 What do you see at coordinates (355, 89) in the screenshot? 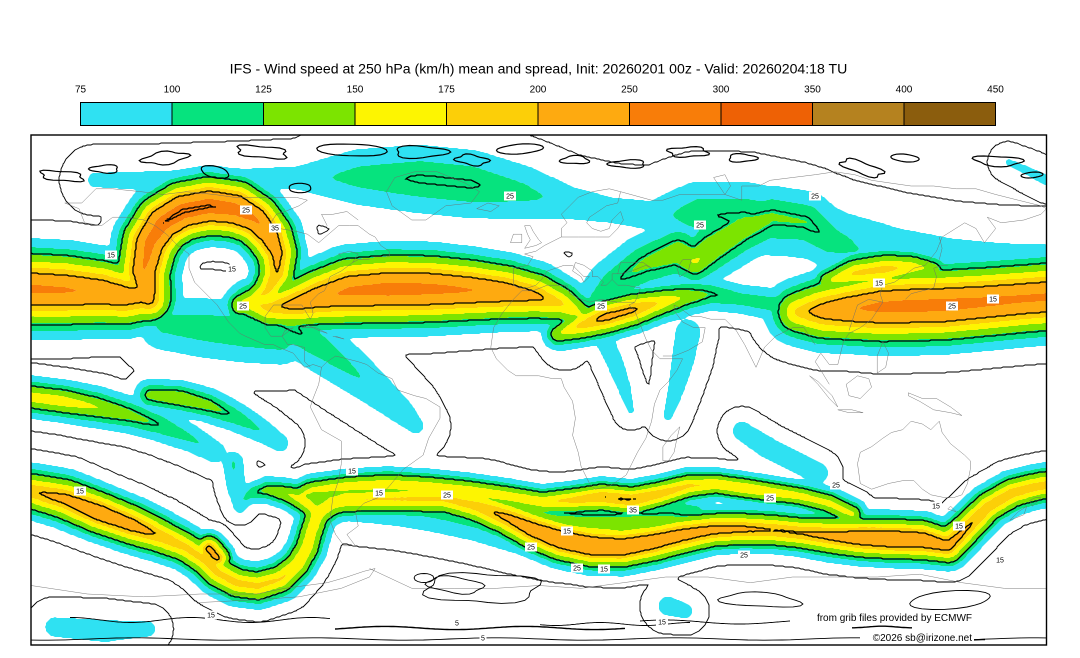
I see `svg-text: 150` at bounding box center [355, 89].